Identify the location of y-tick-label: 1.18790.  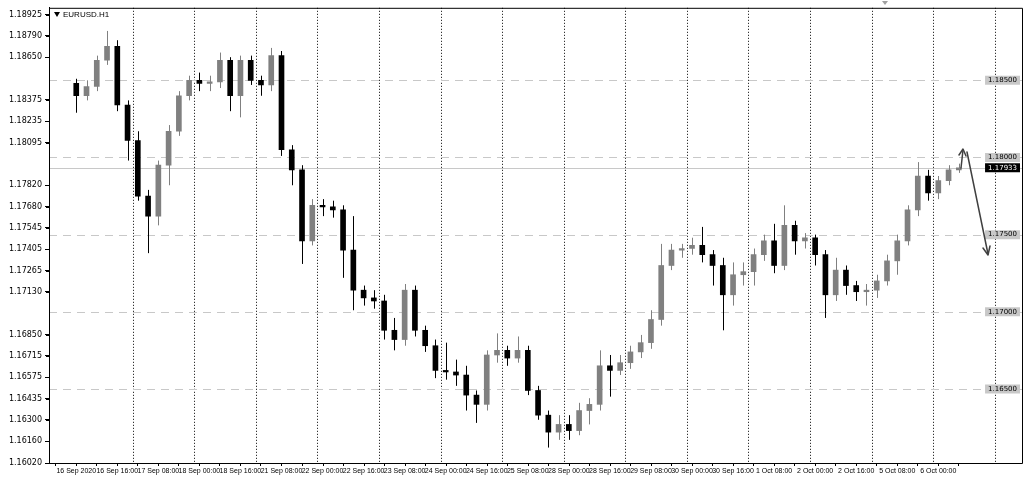
(25, 35).